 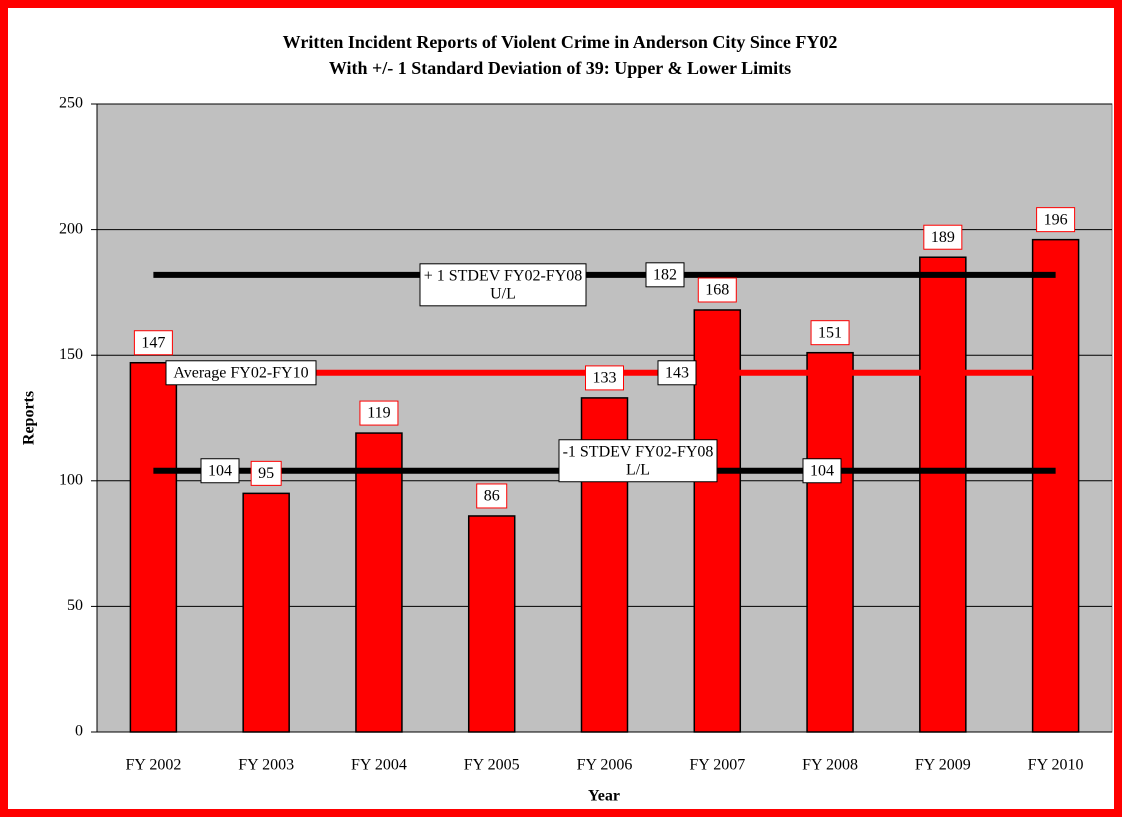 I want to click on x-tick-label: FY 2010, so click(x=1056, y=765).